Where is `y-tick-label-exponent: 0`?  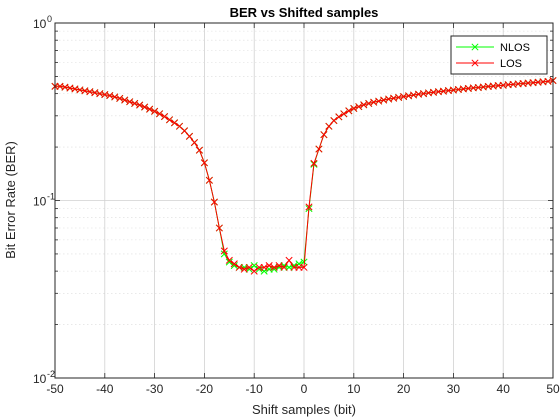 y-tick-label-exponent: 0 is located at coordinates (49, 19).